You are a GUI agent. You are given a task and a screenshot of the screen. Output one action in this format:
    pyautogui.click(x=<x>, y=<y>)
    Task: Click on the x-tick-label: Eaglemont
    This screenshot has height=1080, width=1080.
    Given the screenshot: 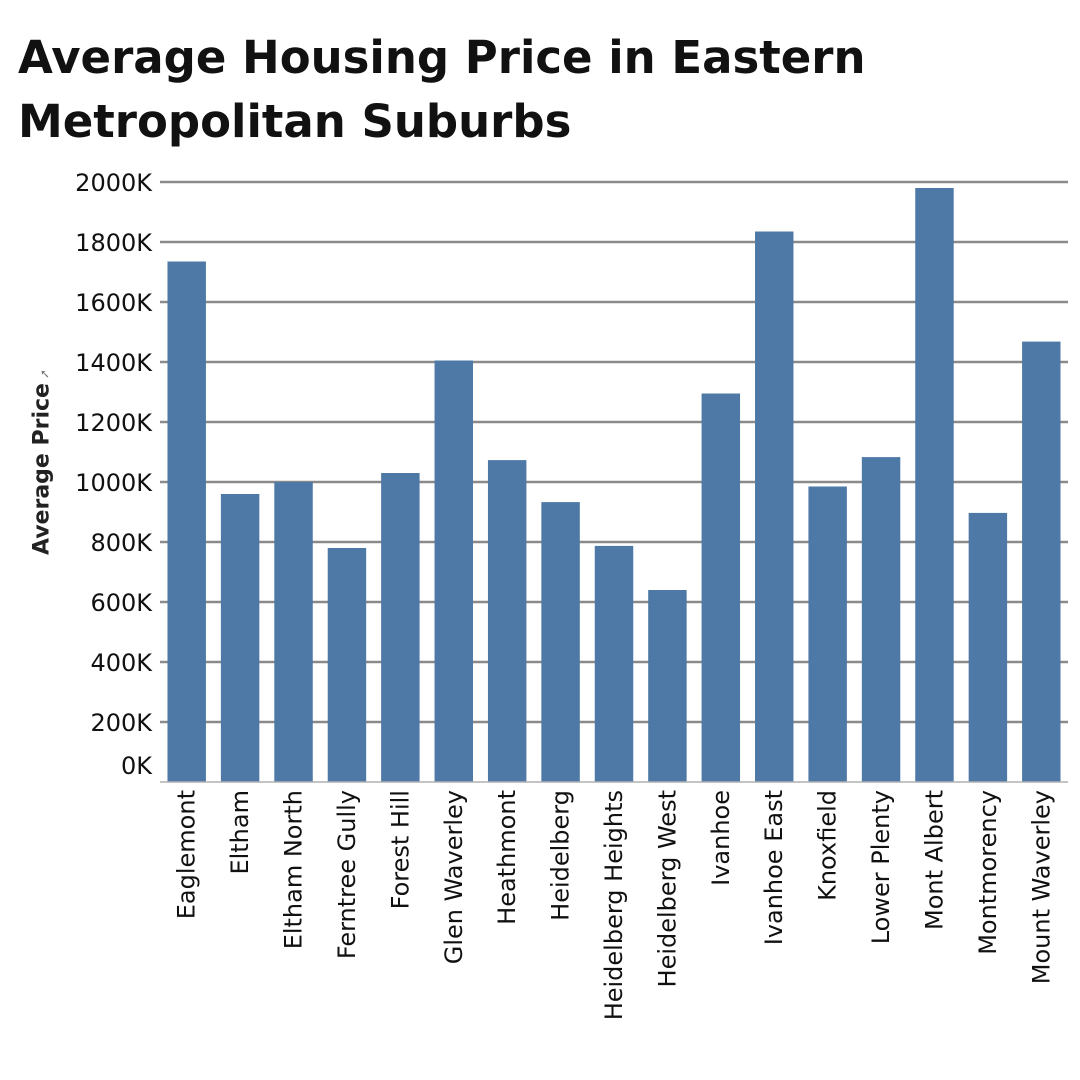 What is the action you would take?
    pyautogui.click(x=187, y=854)
    